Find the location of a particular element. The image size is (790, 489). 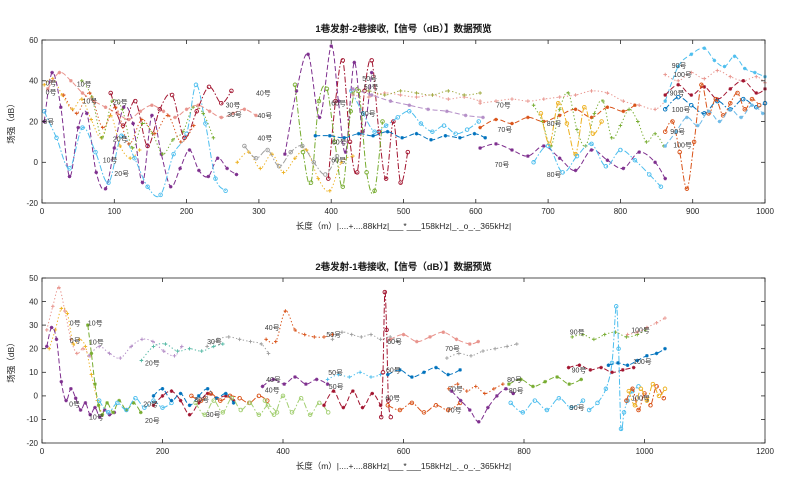

series-markers-30号 365kHz is located at coordinates (229, 398).